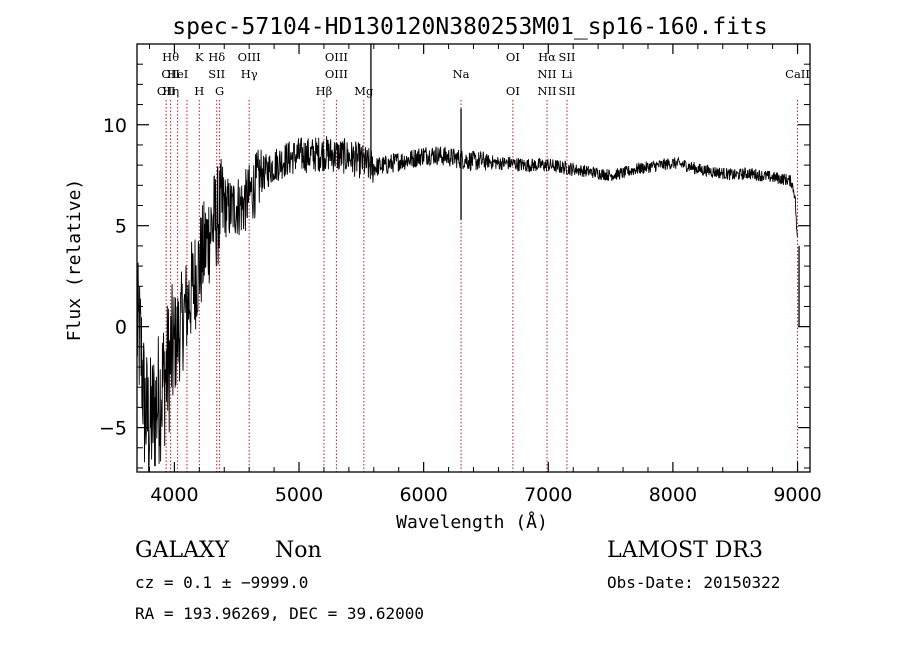 This screenshot has height=649, width=900. What do you see at coordinates (547, 57) in the screenshot?
I see `line-marker-label: Hα` at bounding box center [547, 57].